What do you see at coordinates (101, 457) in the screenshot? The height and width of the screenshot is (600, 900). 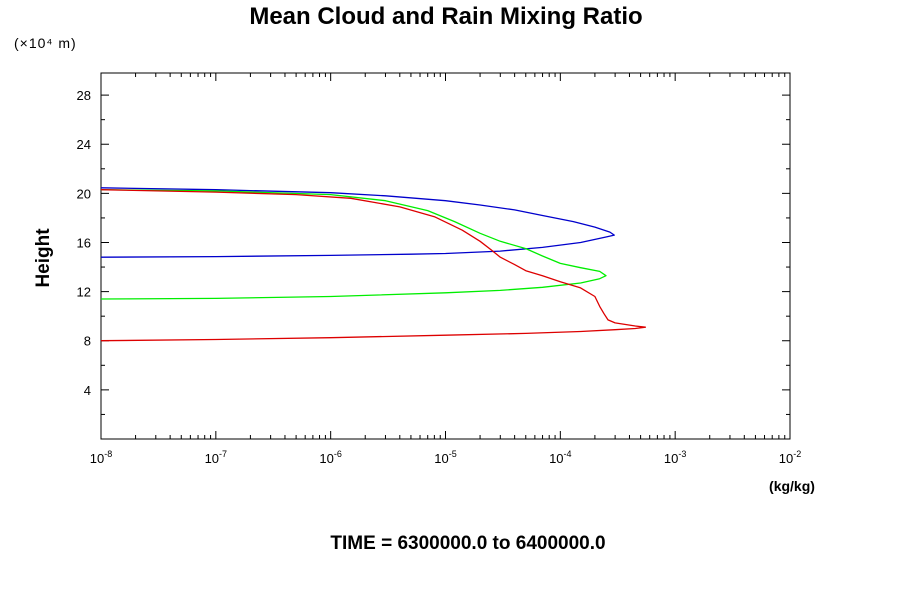 I see `x-tick-label: 10⁻⁸` at bounding box center [101, 457].